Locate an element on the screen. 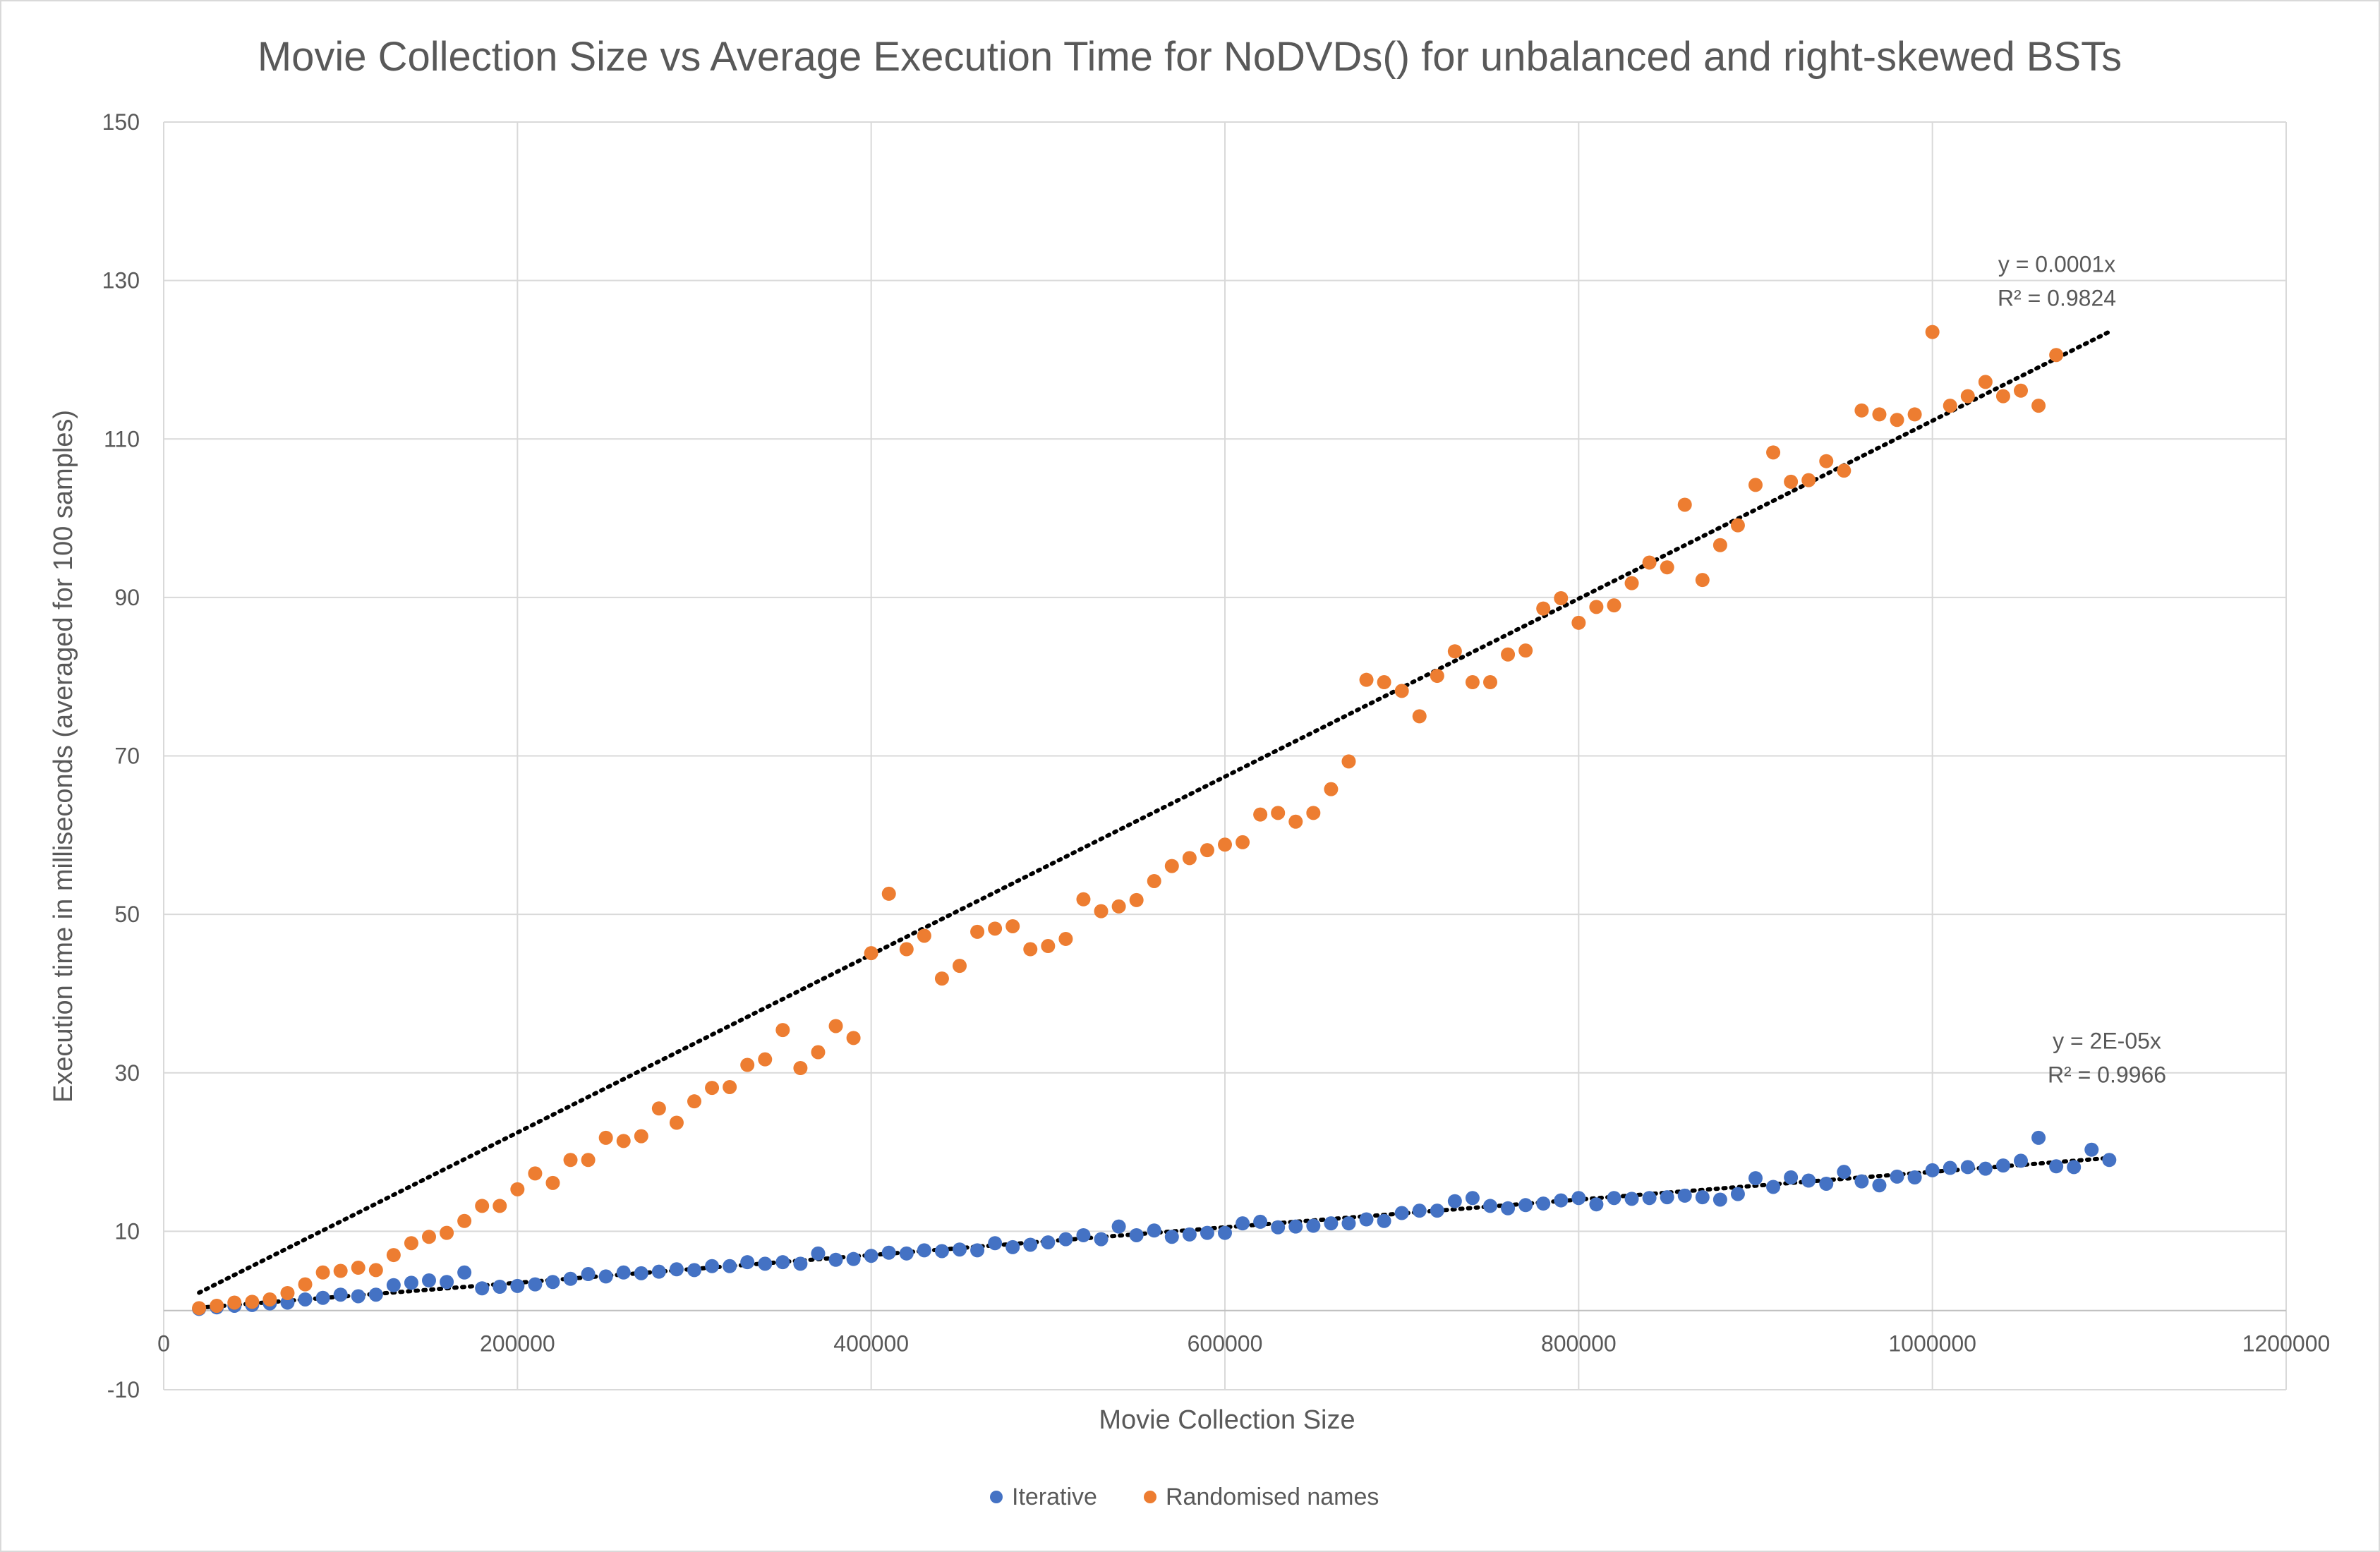  x-tick-label: 800000 is located at coordinates (1579, 1344).